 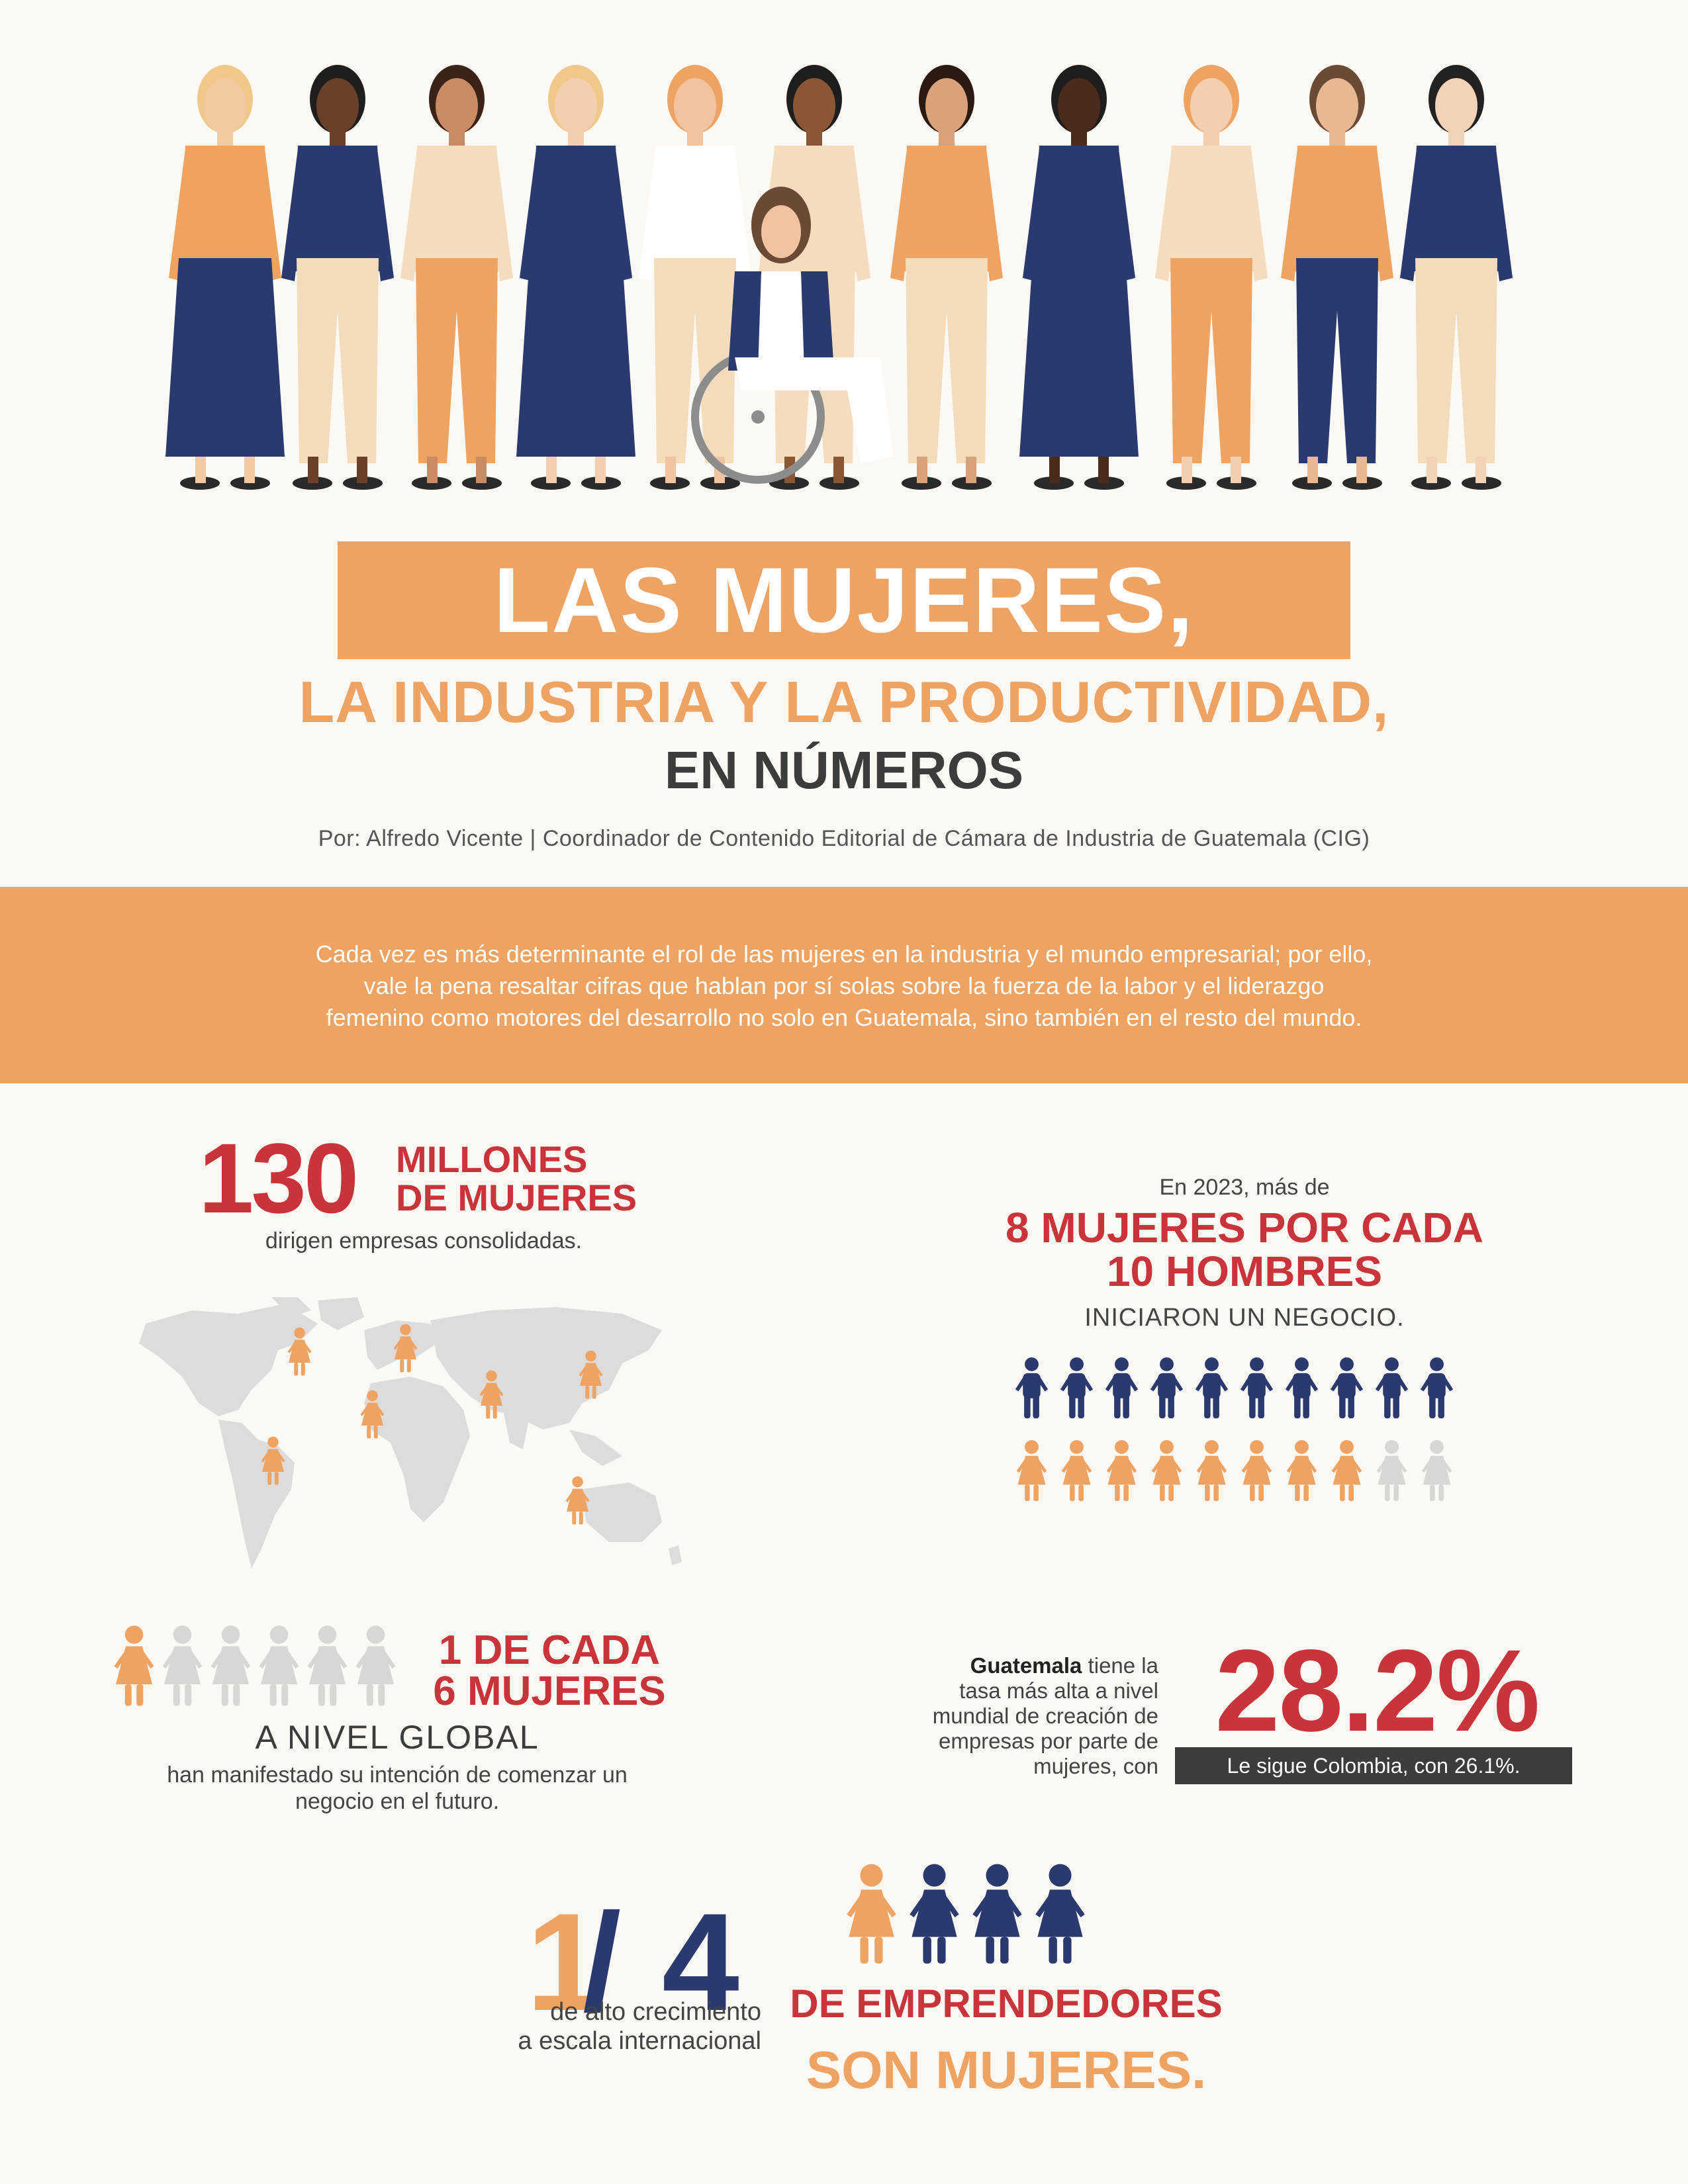 What do you see at coordinates (397, 1801) in the screenshot?
I see `stat3-desc-line2: negocio en el futuro.` at bounding box center [397, 1801].